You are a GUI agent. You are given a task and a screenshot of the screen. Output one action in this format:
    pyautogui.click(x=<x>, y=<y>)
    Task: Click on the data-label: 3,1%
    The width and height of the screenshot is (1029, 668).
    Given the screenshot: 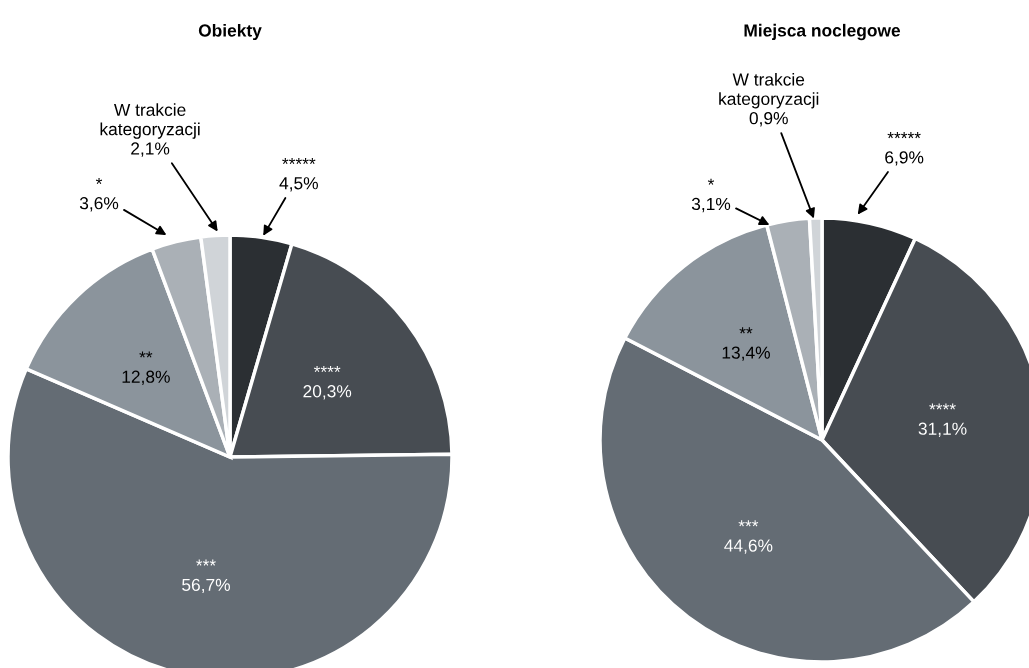 What is the action you would take?
    pyautogui.click(x=711, y=205)
    